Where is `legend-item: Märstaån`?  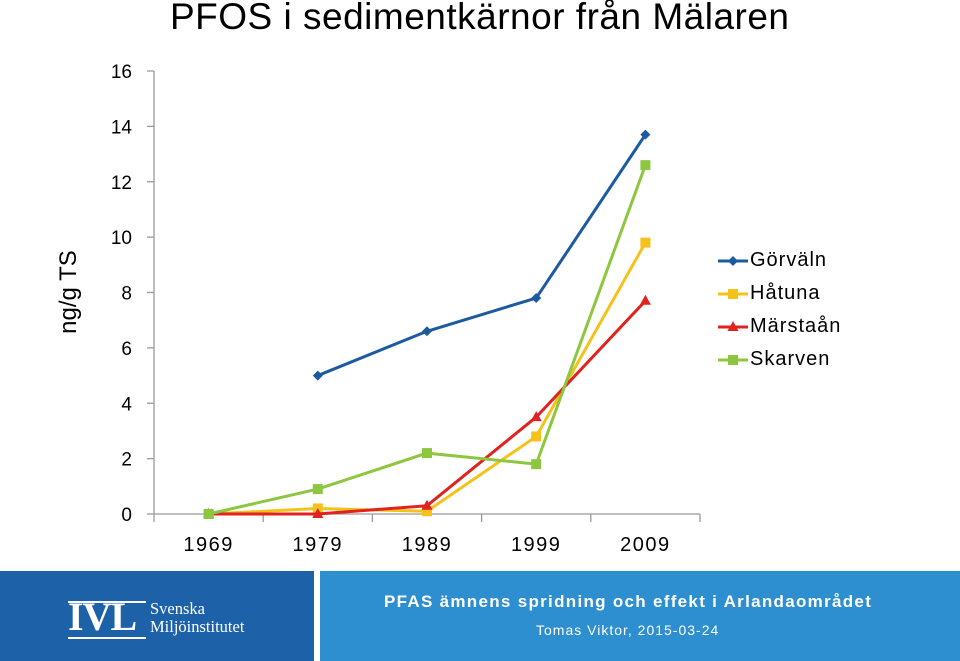
legend-item: Märstaån is located at coordinates (779, 326).